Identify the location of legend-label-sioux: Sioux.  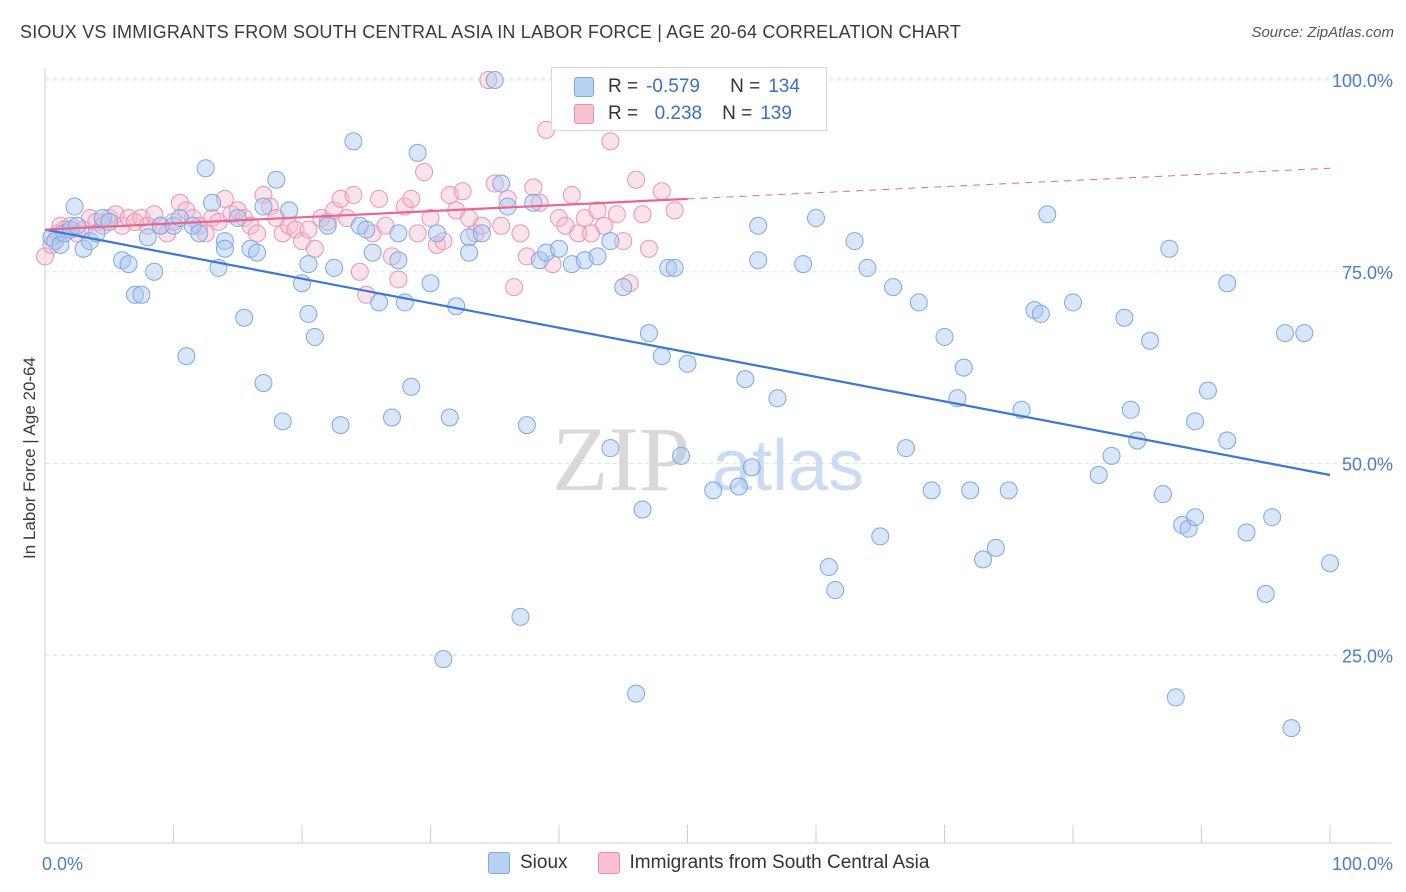
(544, 862).